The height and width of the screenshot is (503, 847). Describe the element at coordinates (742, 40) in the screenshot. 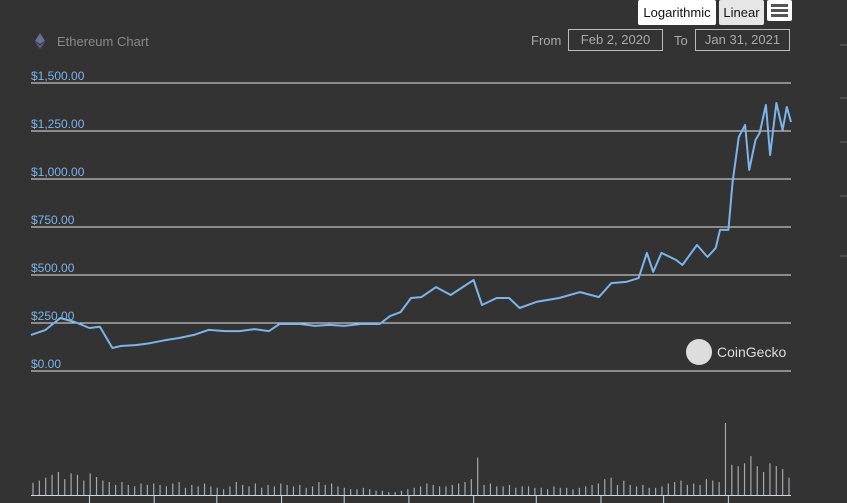

I see `to-date-input: Jan 31, 2021` at that location.